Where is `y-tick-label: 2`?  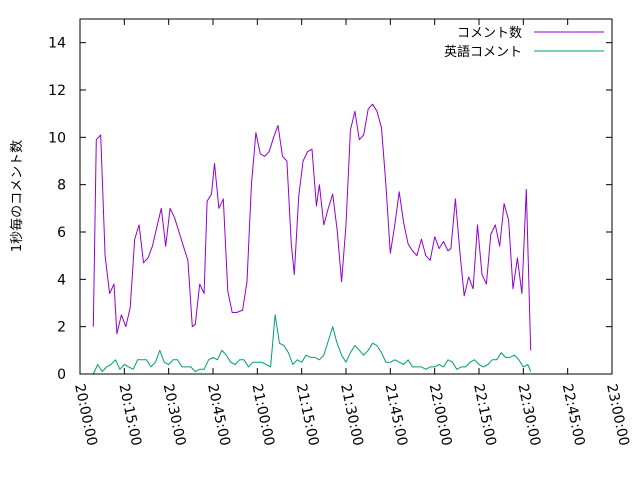 y-tick-label: 2 is located at coordinates (61, 328).